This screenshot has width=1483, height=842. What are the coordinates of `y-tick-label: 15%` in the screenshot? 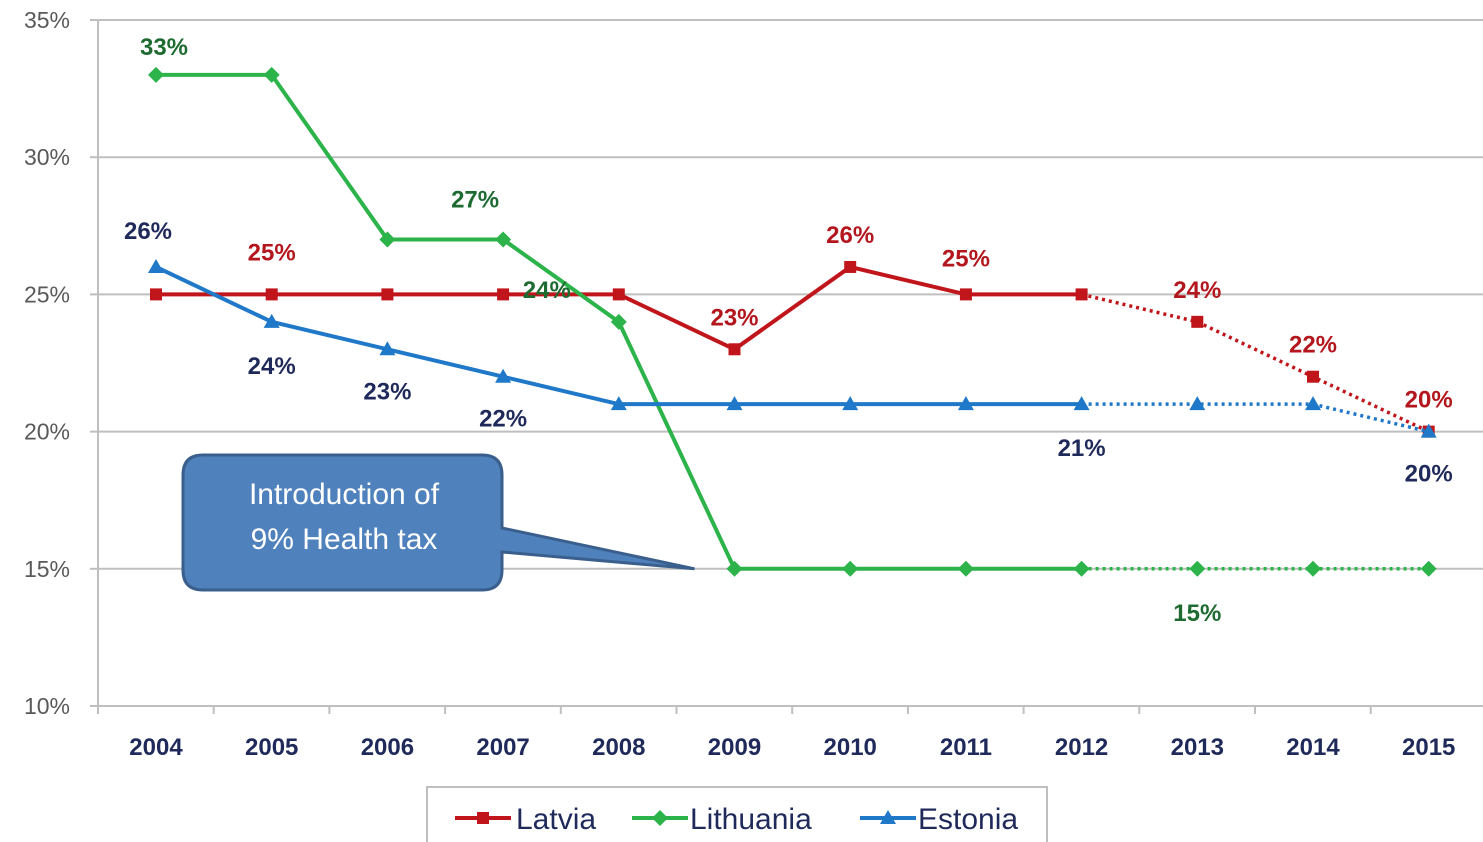 It's located at (47, 569).